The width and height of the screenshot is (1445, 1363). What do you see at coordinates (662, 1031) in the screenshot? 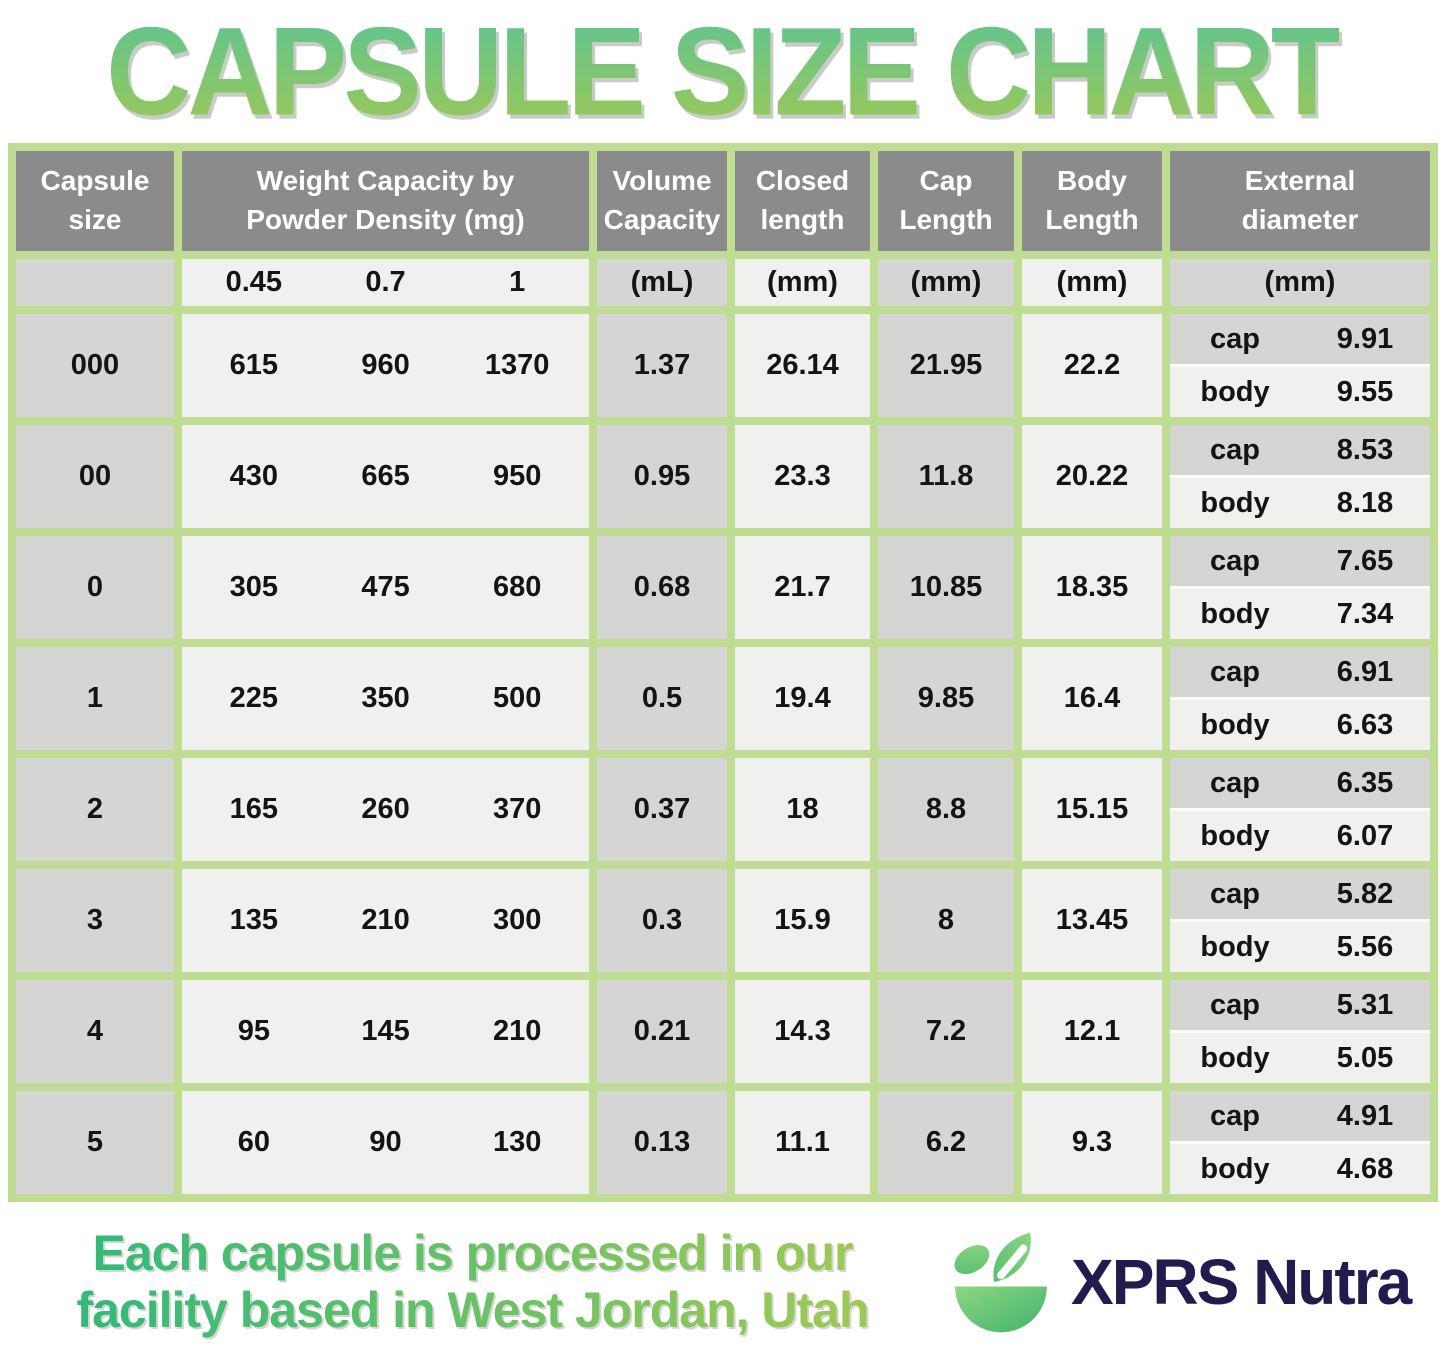
I see `volume-capacity-cell: 0.21` at bounding box center [662, 1031].